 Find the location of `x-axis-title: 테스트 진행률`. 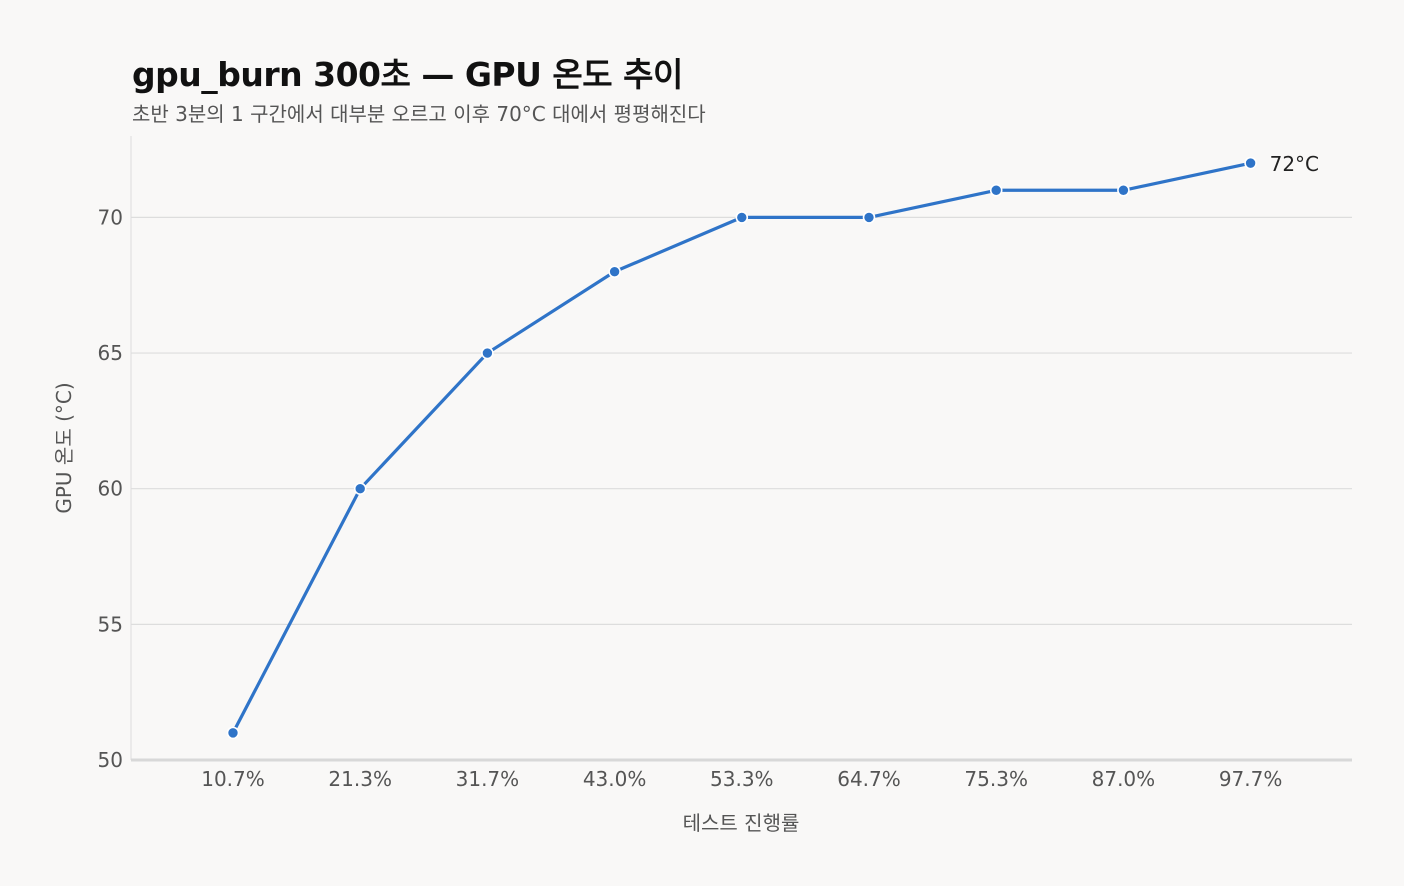

x-axis-title: 테스트 진행률 is located at coordinates (741, 823).